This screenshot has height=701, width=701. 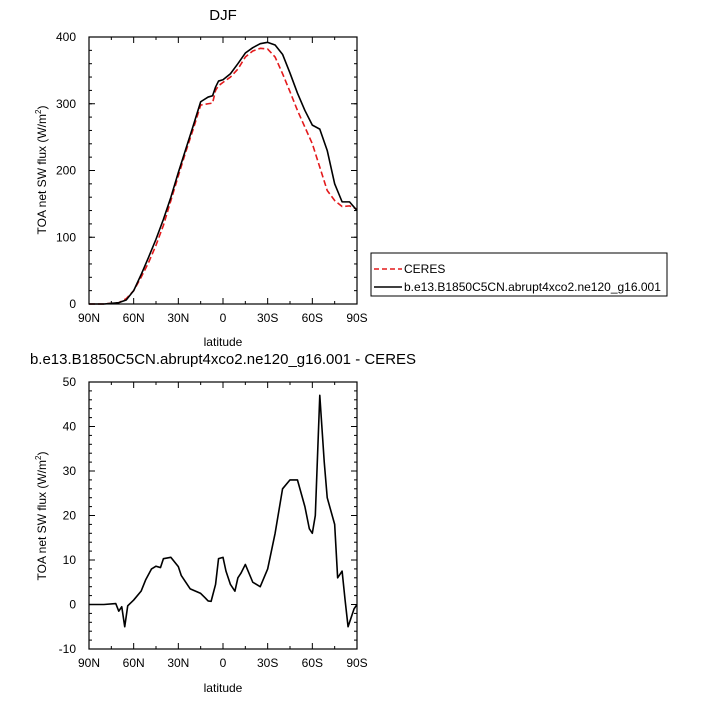 I want to click on y-tick-label: 40, so click(x=70, y=427).